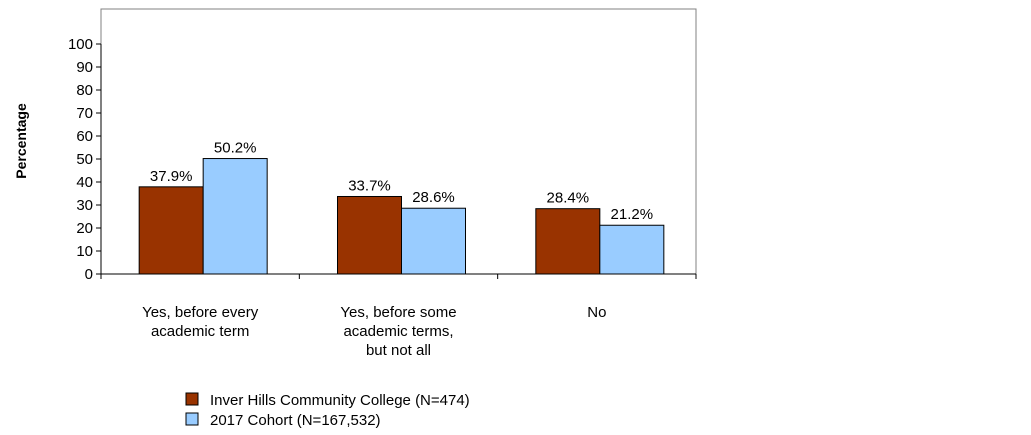  What do you see at coordinates (84, 113) in the screenshot?
I see `y-tick-label: 70` at bounding box center [84, 113].